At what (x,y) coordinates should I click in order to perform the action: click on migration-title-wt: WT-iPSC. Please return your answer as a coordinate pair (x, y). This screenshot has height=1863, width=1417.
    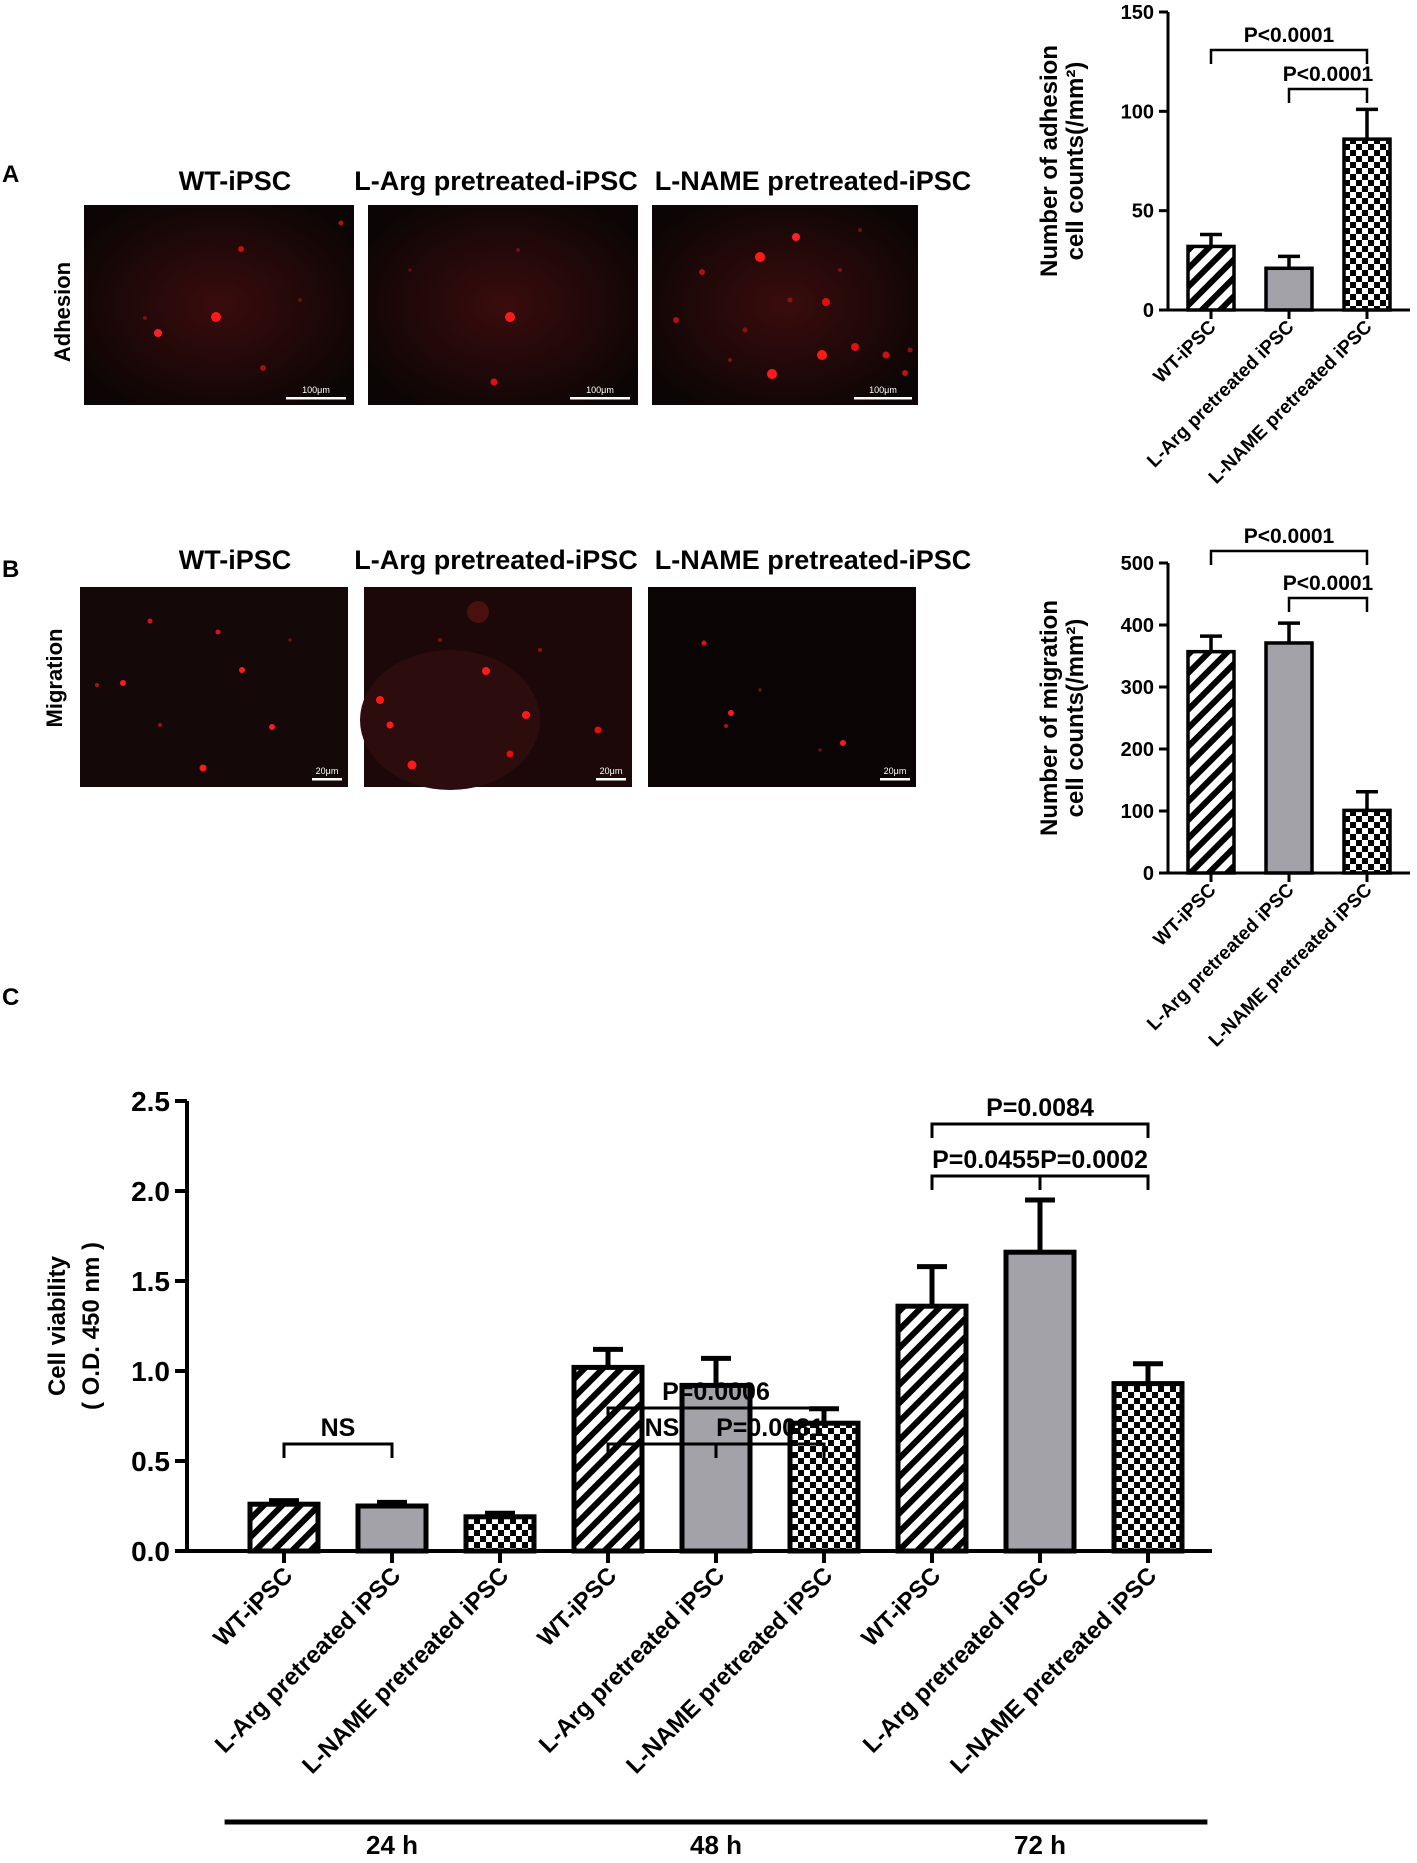
    Looking at the image, I should click on (235, 560).